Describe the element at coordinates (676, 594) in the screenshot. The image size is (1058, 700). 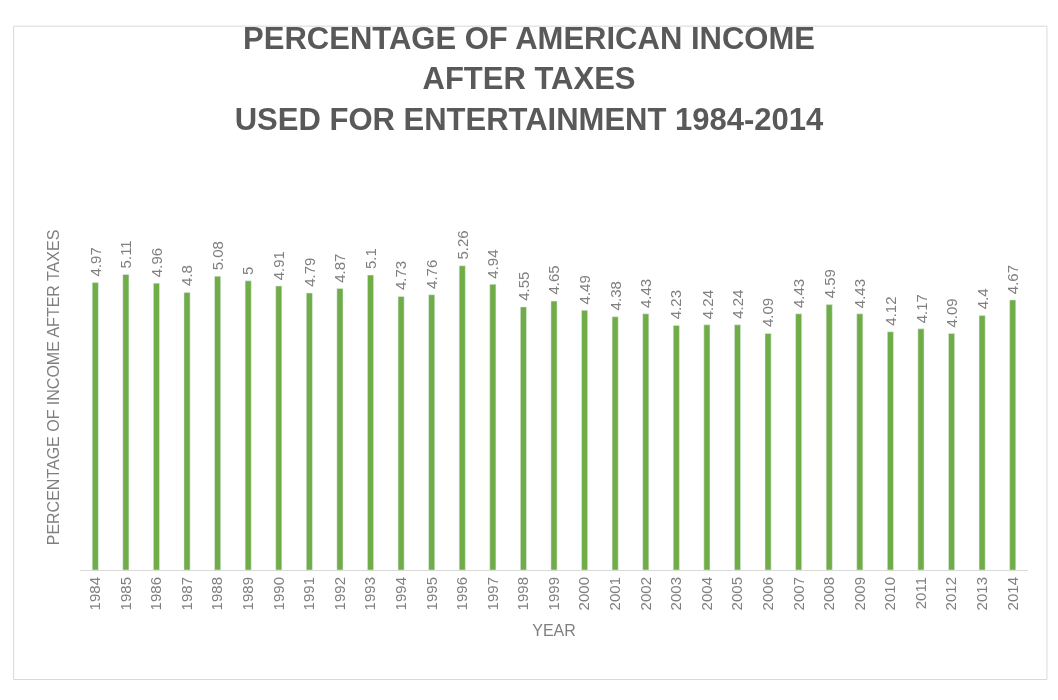
I see `x-tick-label: 2003` at that location.